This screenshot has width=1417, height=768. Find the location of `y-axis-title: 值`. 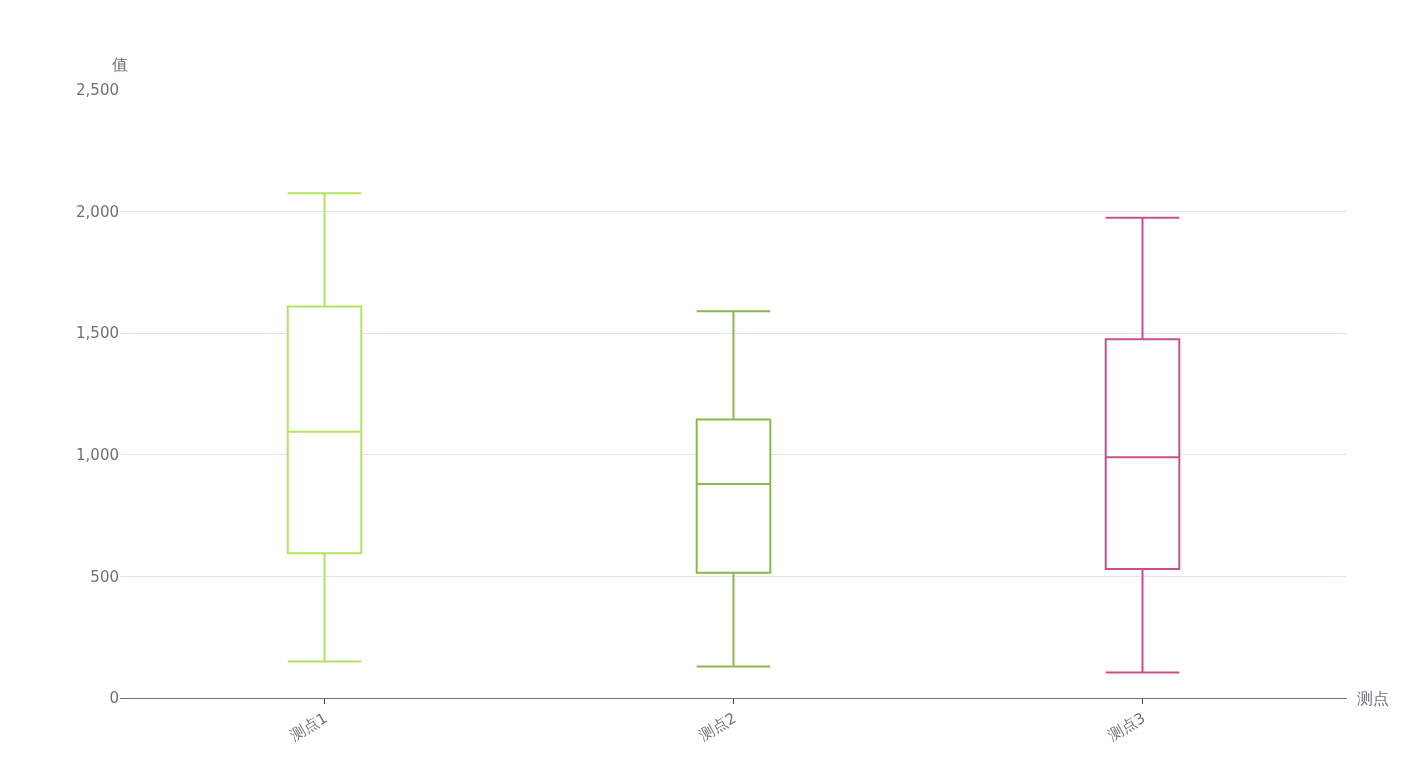

y-axis-title: 值 is located at coordinates (120, 64).